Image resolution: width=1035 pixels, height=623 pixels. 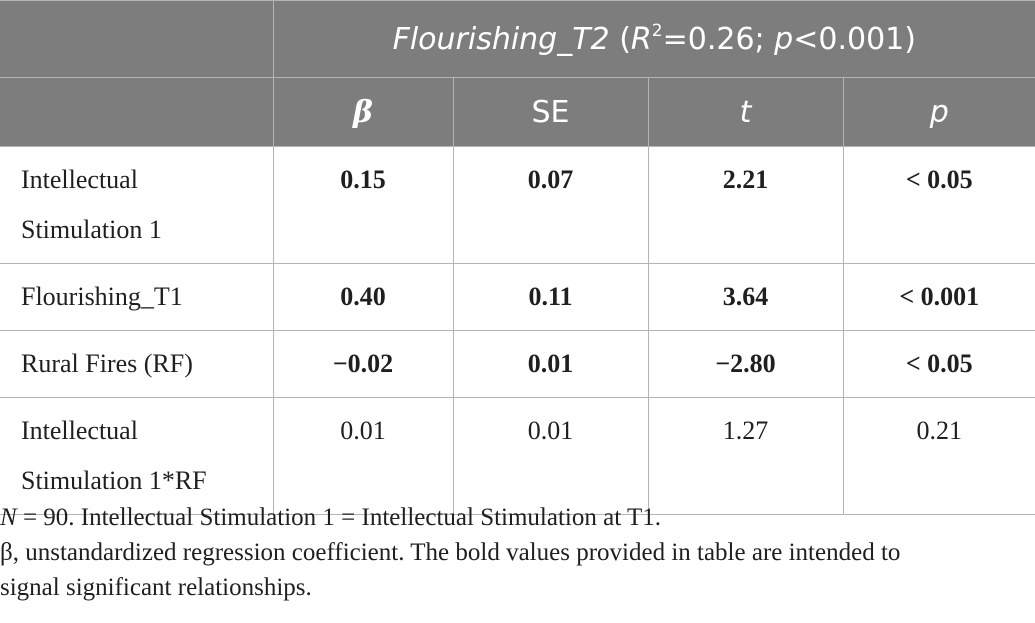 I want to click on row-label: Intellectual Stimulation 1, so click(x=137, y=205).